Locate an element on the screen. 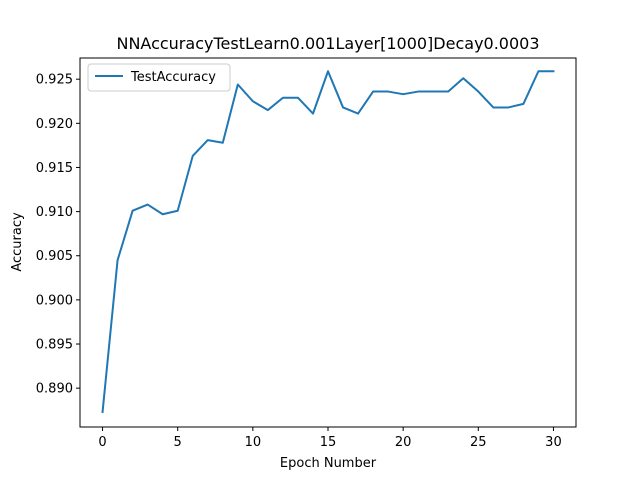 The height and width of the screenshot is (480, 640). legend-box is located at coordinates (159, 77).